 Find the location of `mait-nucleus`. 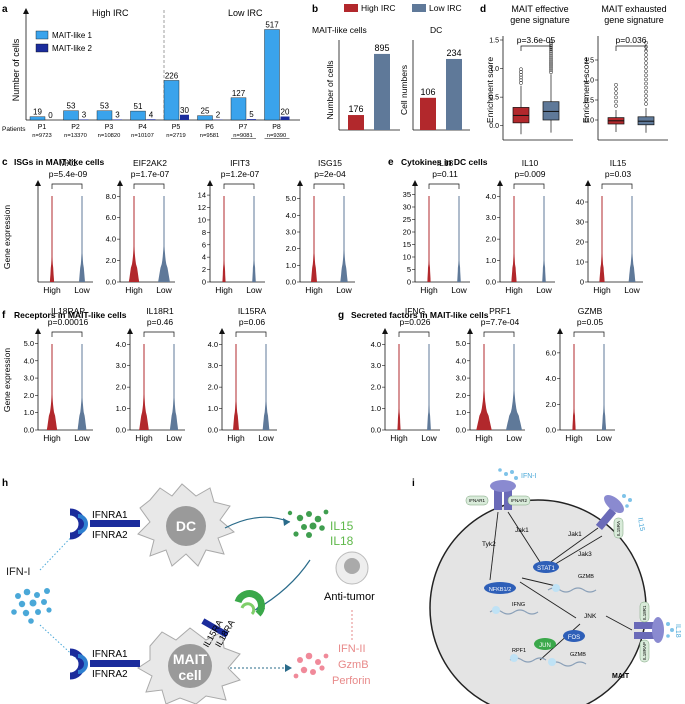

mait-nucleus is located at coordinates (190, 666).